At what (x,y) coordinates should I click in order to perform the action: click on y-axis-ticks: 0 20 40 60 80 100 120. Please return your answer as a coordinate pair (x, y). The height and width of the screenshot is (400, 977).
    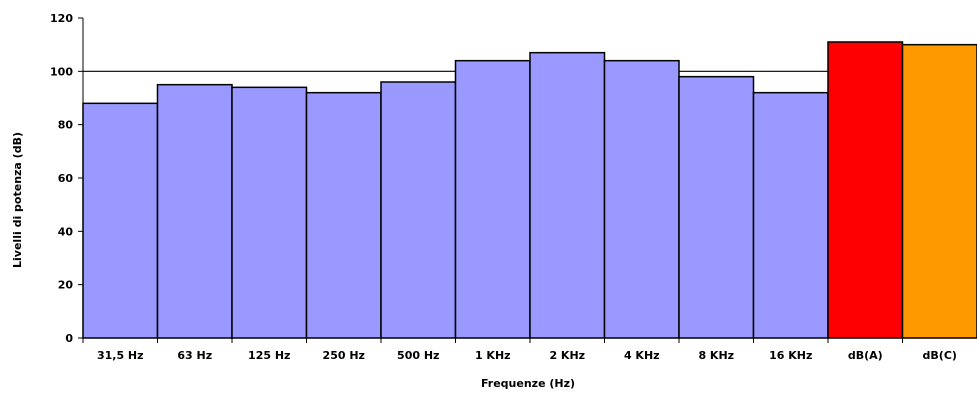
    Looking at the image, I should click on (66, 178).